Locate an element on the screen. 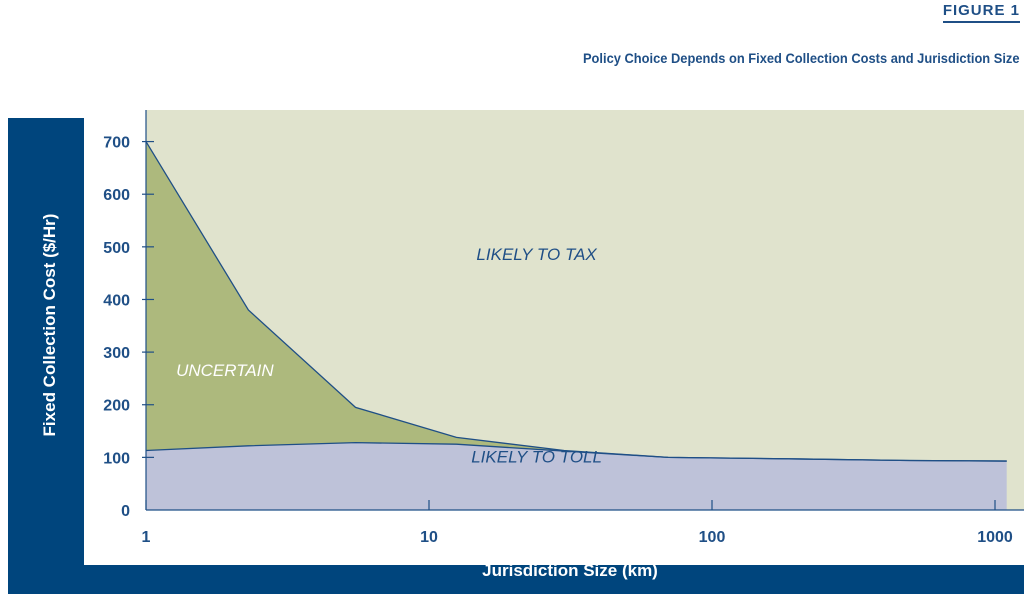  y-tick-label: 700 is located at coordinates (116, 143).